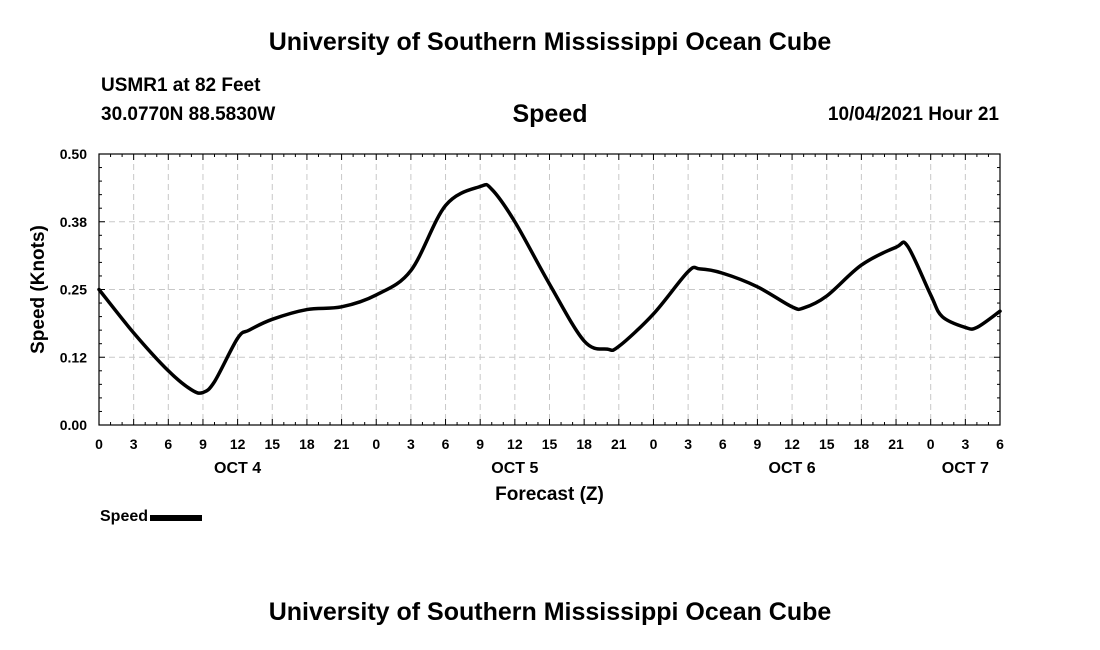 This screenshot has width=1100, height=650. What do you see at coordinates (913, 114) in the screenshot?
I see `forecast-date: 10/04/2021 Hour 21` at bounding box center [913, 114].